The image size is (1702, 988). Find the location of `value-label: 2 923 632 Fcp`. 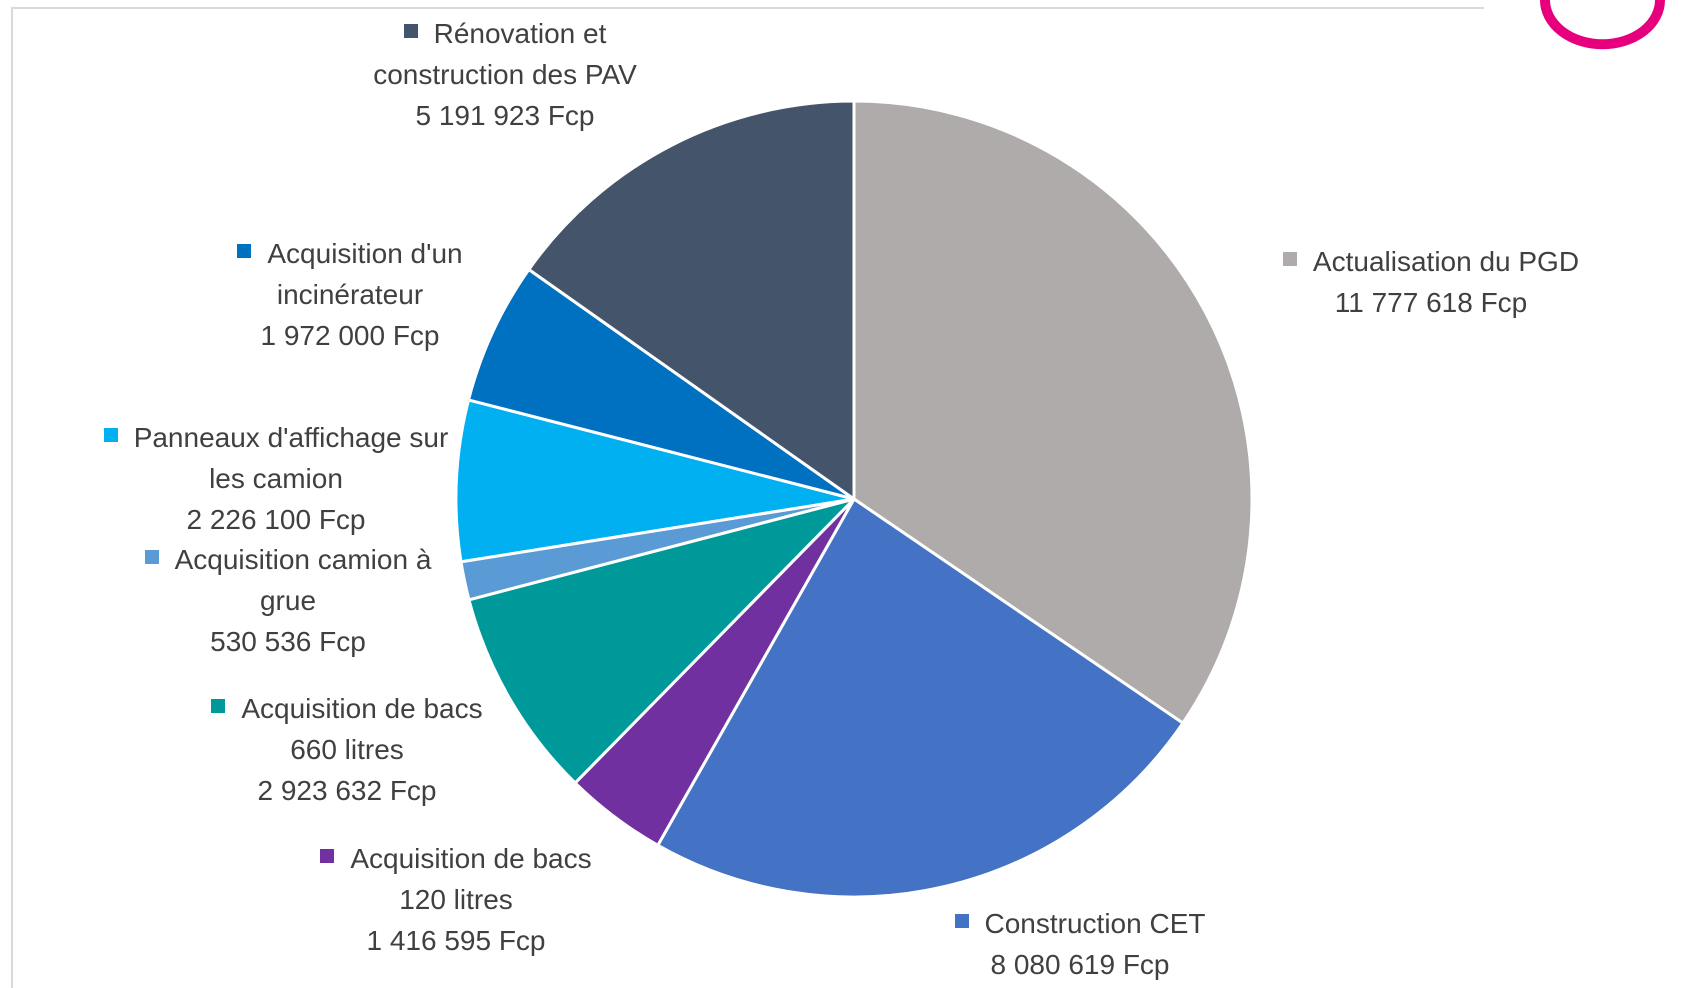

value-label: 2 923 632 Fcp is located at coordinates (347, 790).